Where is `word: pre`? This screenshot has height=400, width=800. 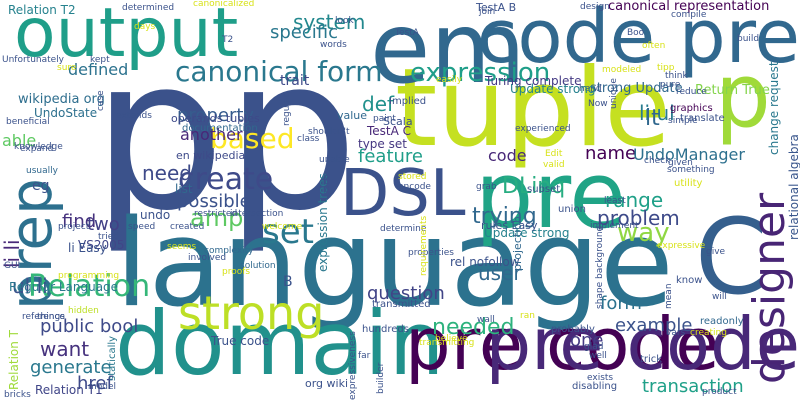
word: pre is located at coordinates (550, 195).